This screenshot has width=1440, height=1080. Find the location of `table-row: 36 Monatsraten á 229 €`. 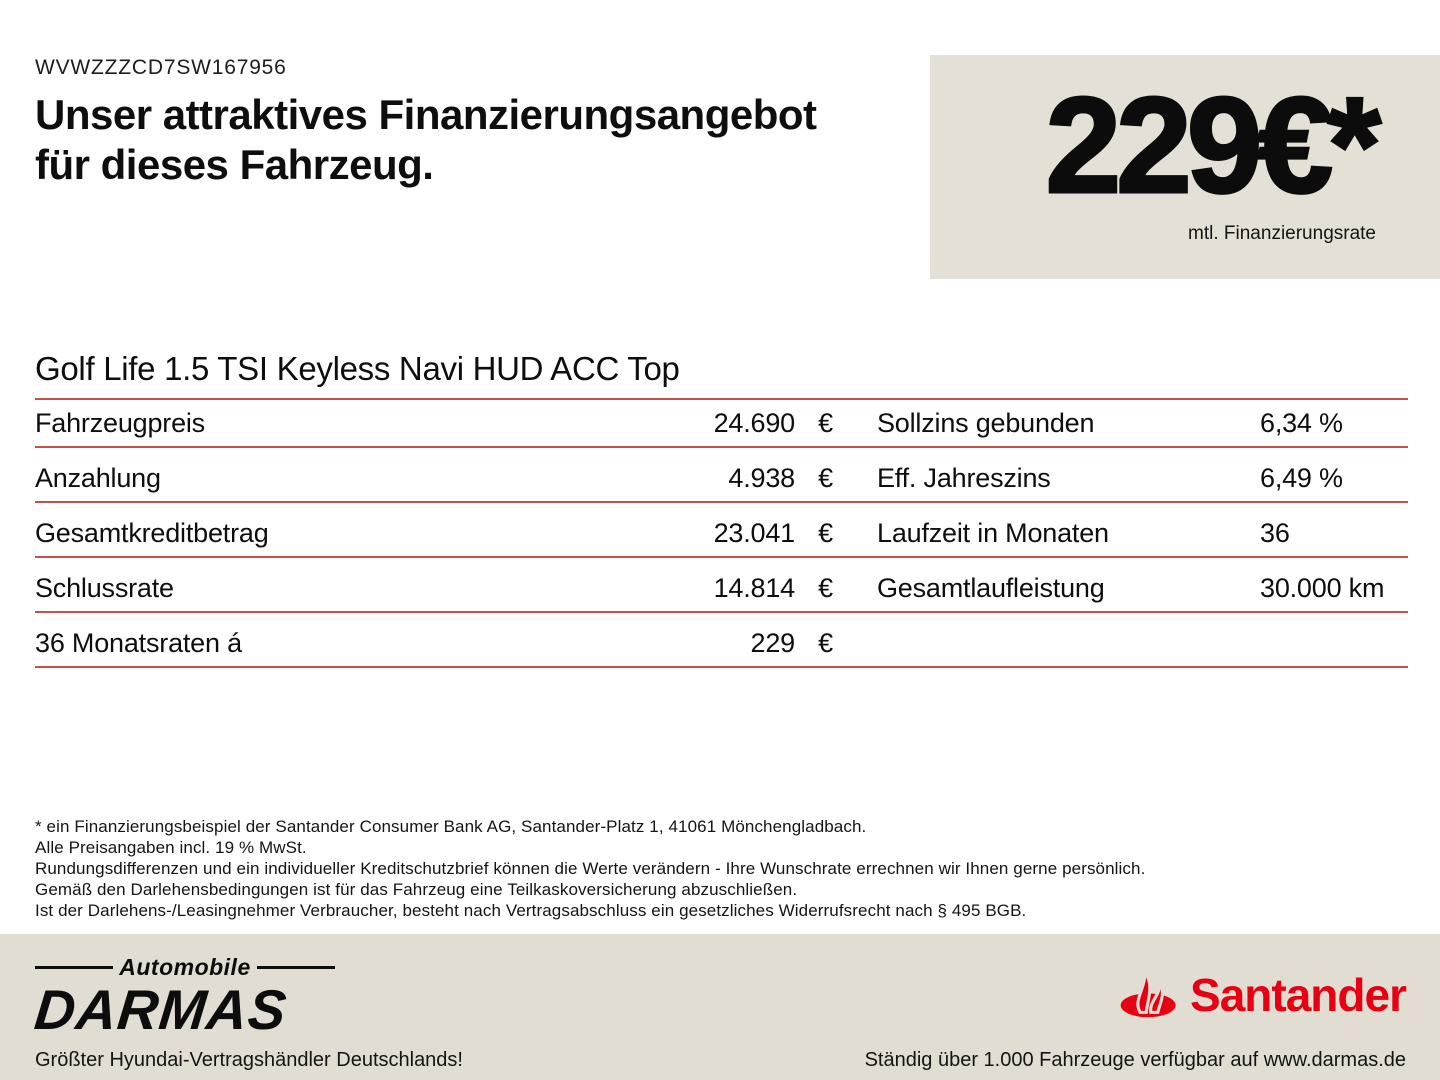

table-row: 36 Monatsraten á 229 € is located at coordinates (721, 640).